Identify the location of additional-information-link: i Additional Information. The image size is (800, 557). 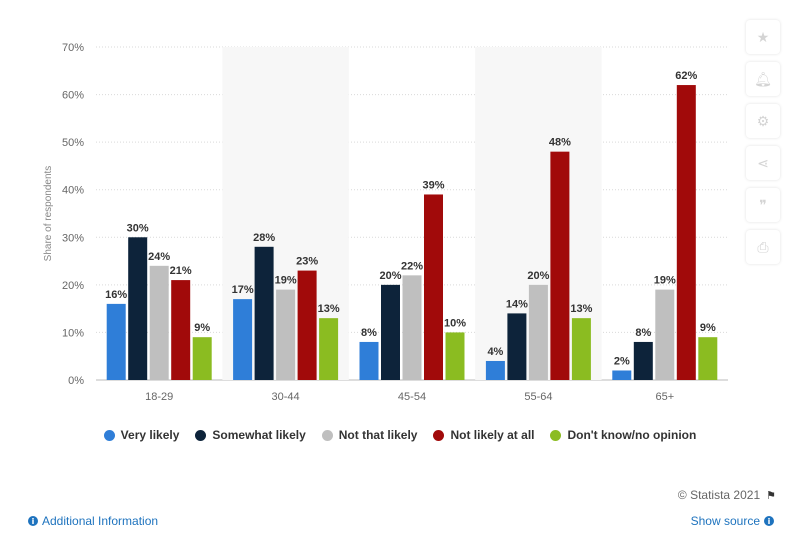
(93, 521).